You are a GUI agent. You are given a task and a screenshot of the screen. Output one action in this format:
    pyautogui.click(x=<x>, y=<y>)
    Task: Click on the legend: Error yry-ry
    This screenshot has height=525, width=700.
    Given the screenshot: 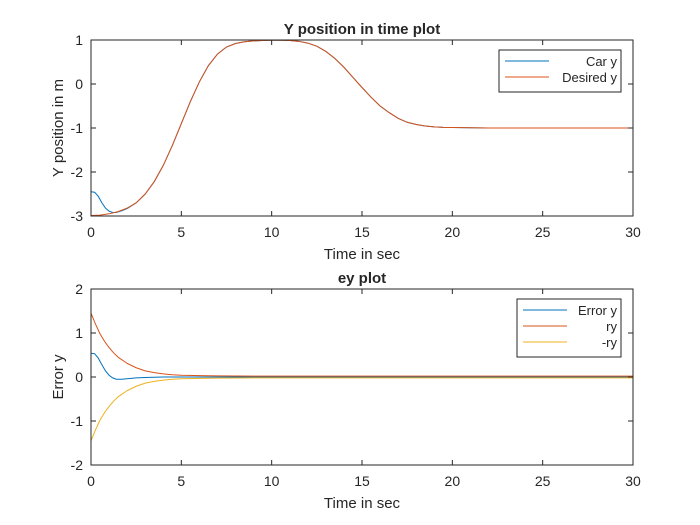 What is the action you would take?
    pyautogui.click(x=569, y=328)
    